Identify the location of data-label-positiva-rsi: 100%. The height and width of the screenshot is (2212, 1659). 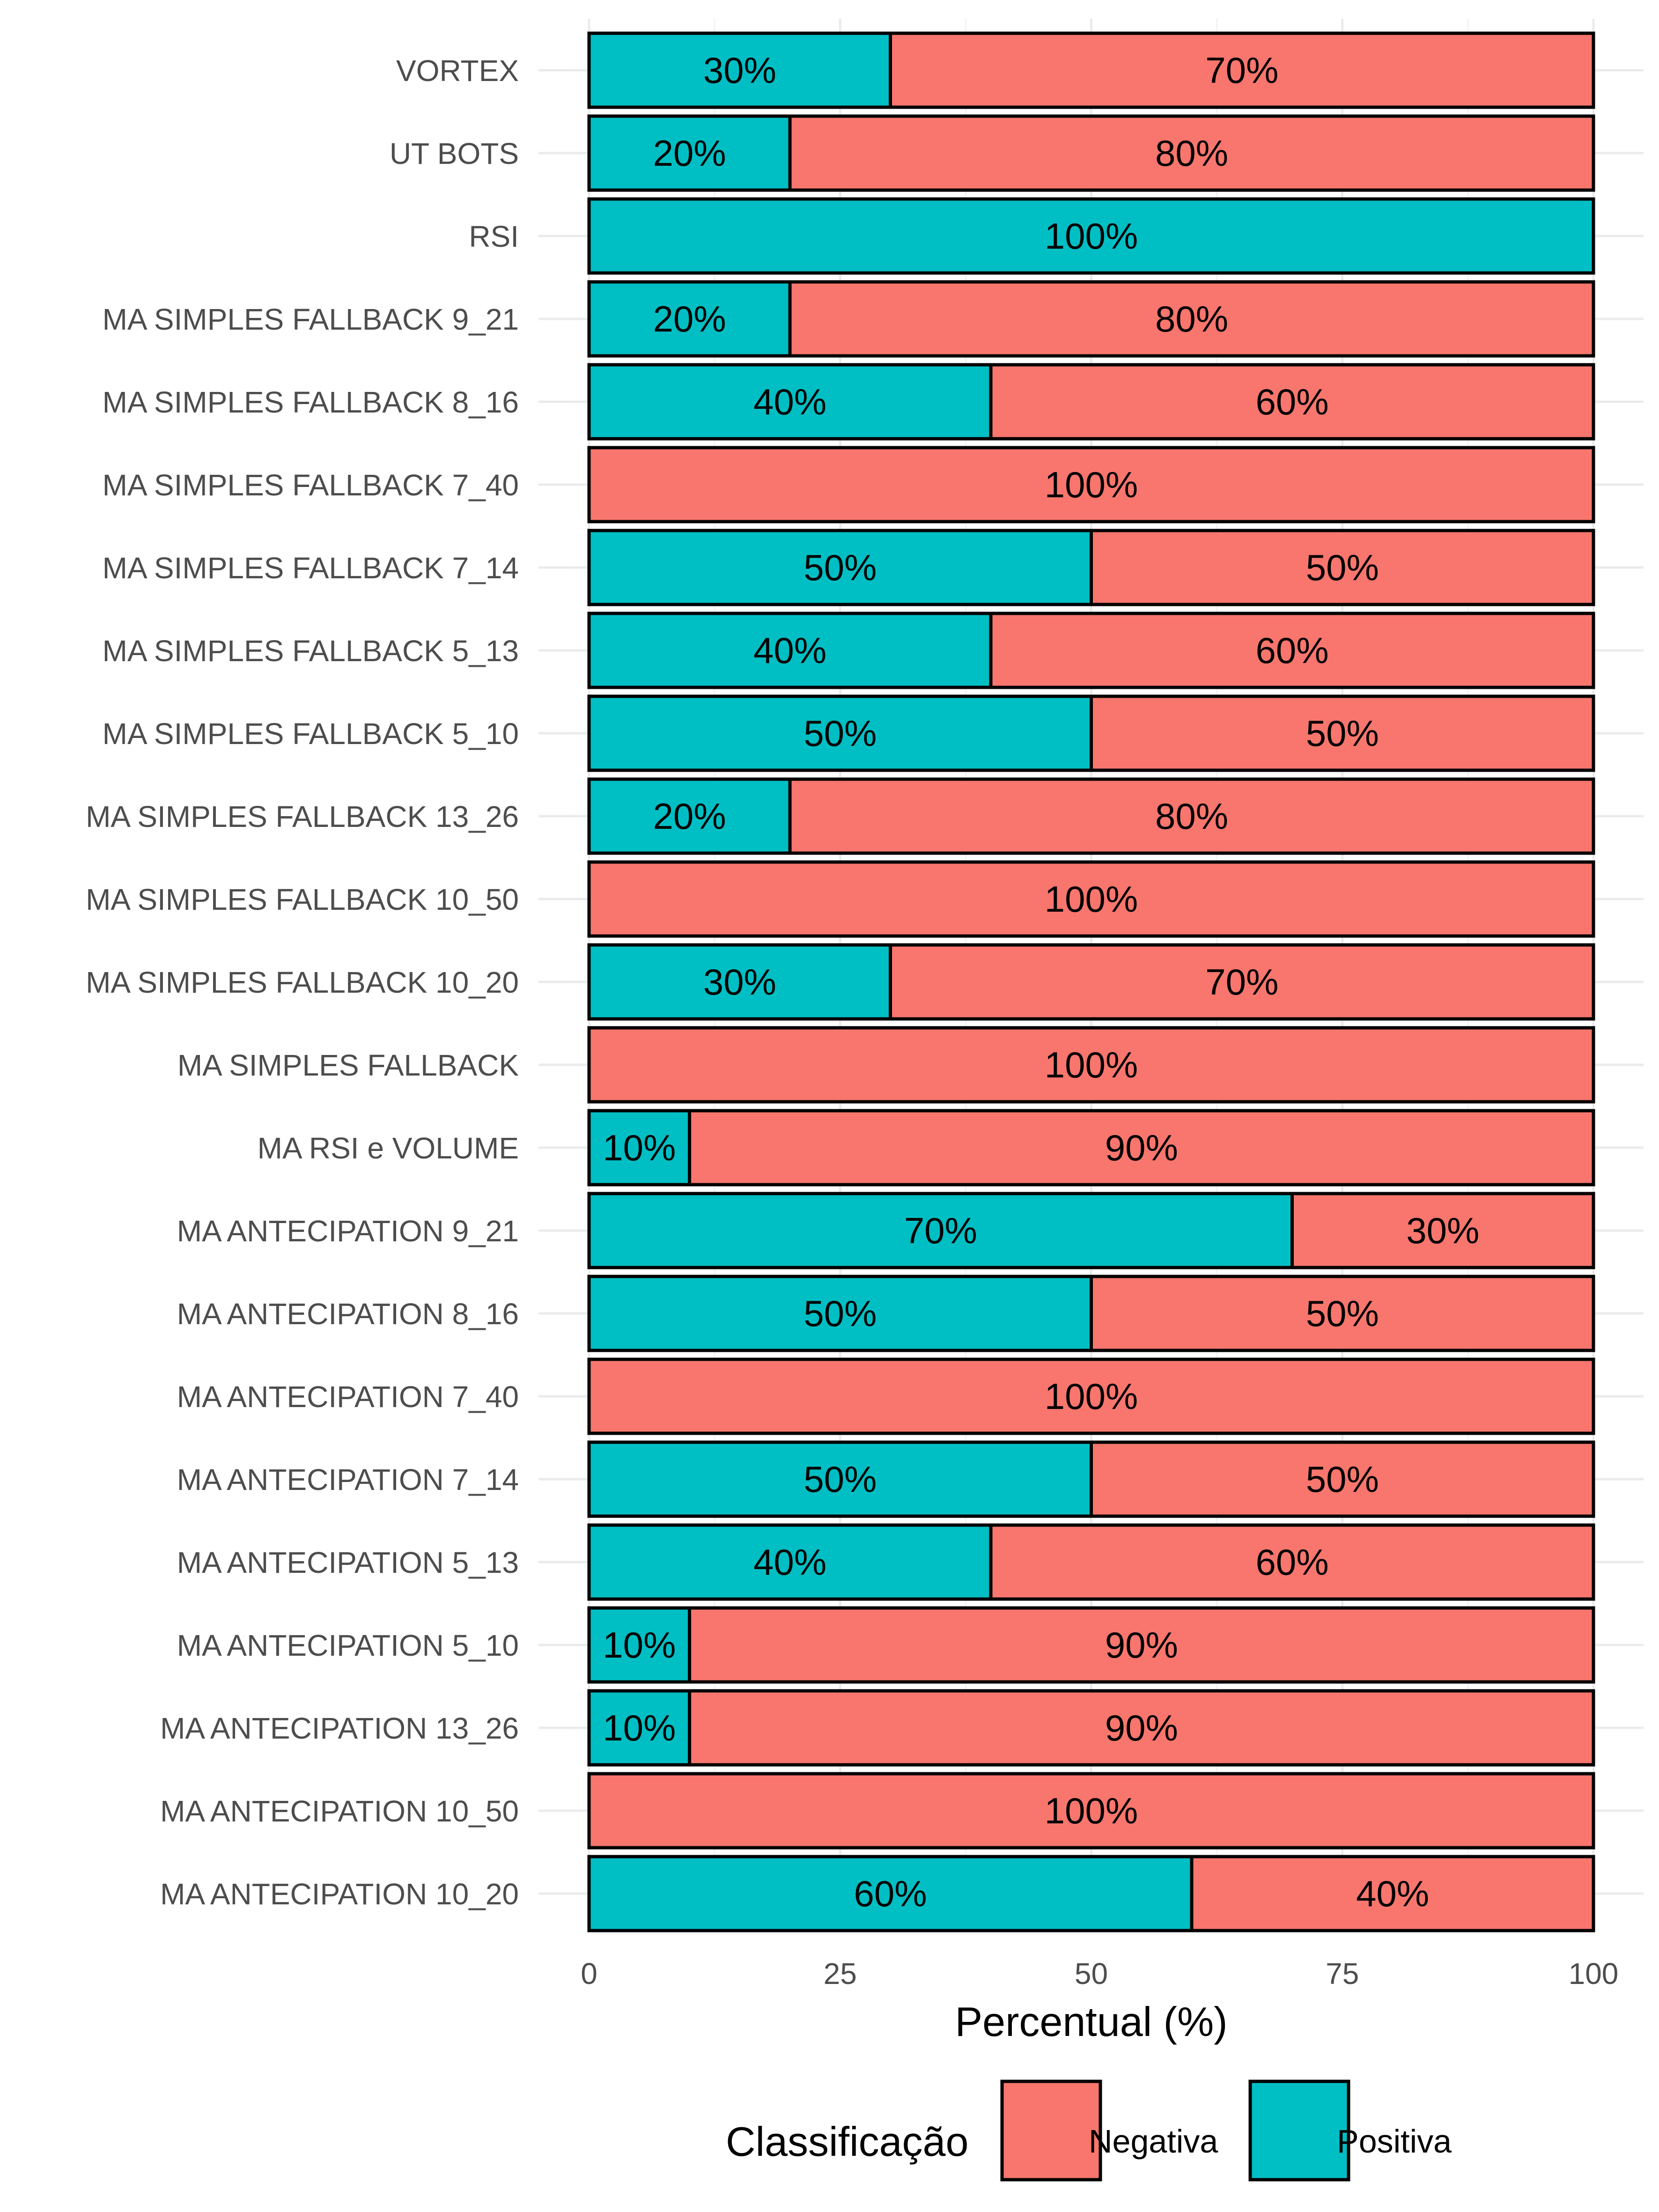
(1092, 236).